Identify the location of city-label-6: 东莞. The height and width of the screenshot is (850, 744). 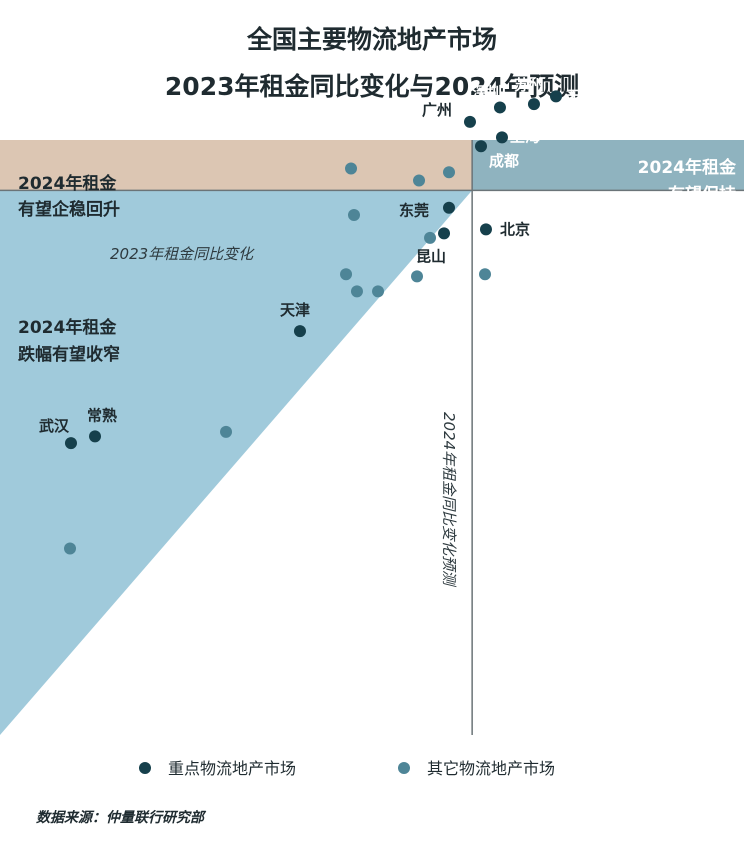
(414, 211).